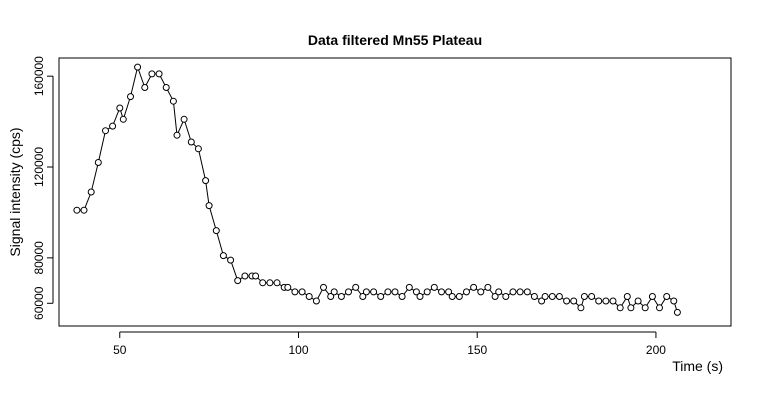 The height and width of the screenshot is (400, 760). I want to click on x-tick-label: 150, so click(477, 350).